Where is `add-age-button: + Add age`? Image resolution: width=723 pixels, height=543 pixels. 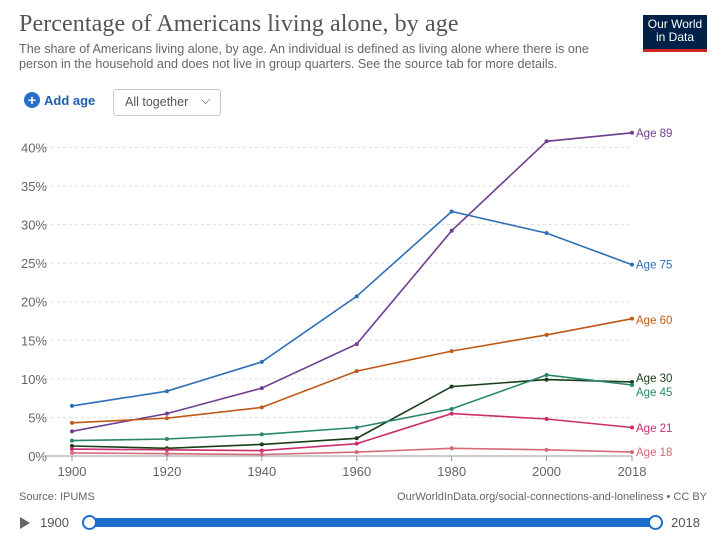 add-age-button: + Add age is located at coordinates (59, 100).